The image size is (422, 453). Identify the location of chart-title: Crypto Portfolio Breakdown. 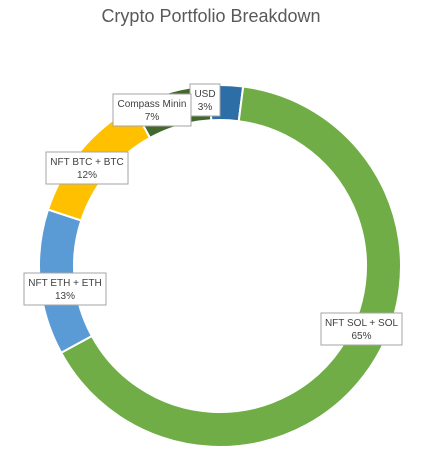
(211, 16).